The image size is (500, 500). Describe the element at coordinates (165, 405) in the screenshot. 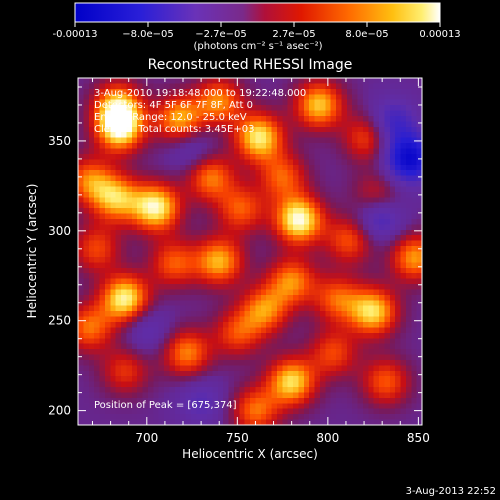

I see `peak-position-label: Position of Peak = [675,374]` at that location.